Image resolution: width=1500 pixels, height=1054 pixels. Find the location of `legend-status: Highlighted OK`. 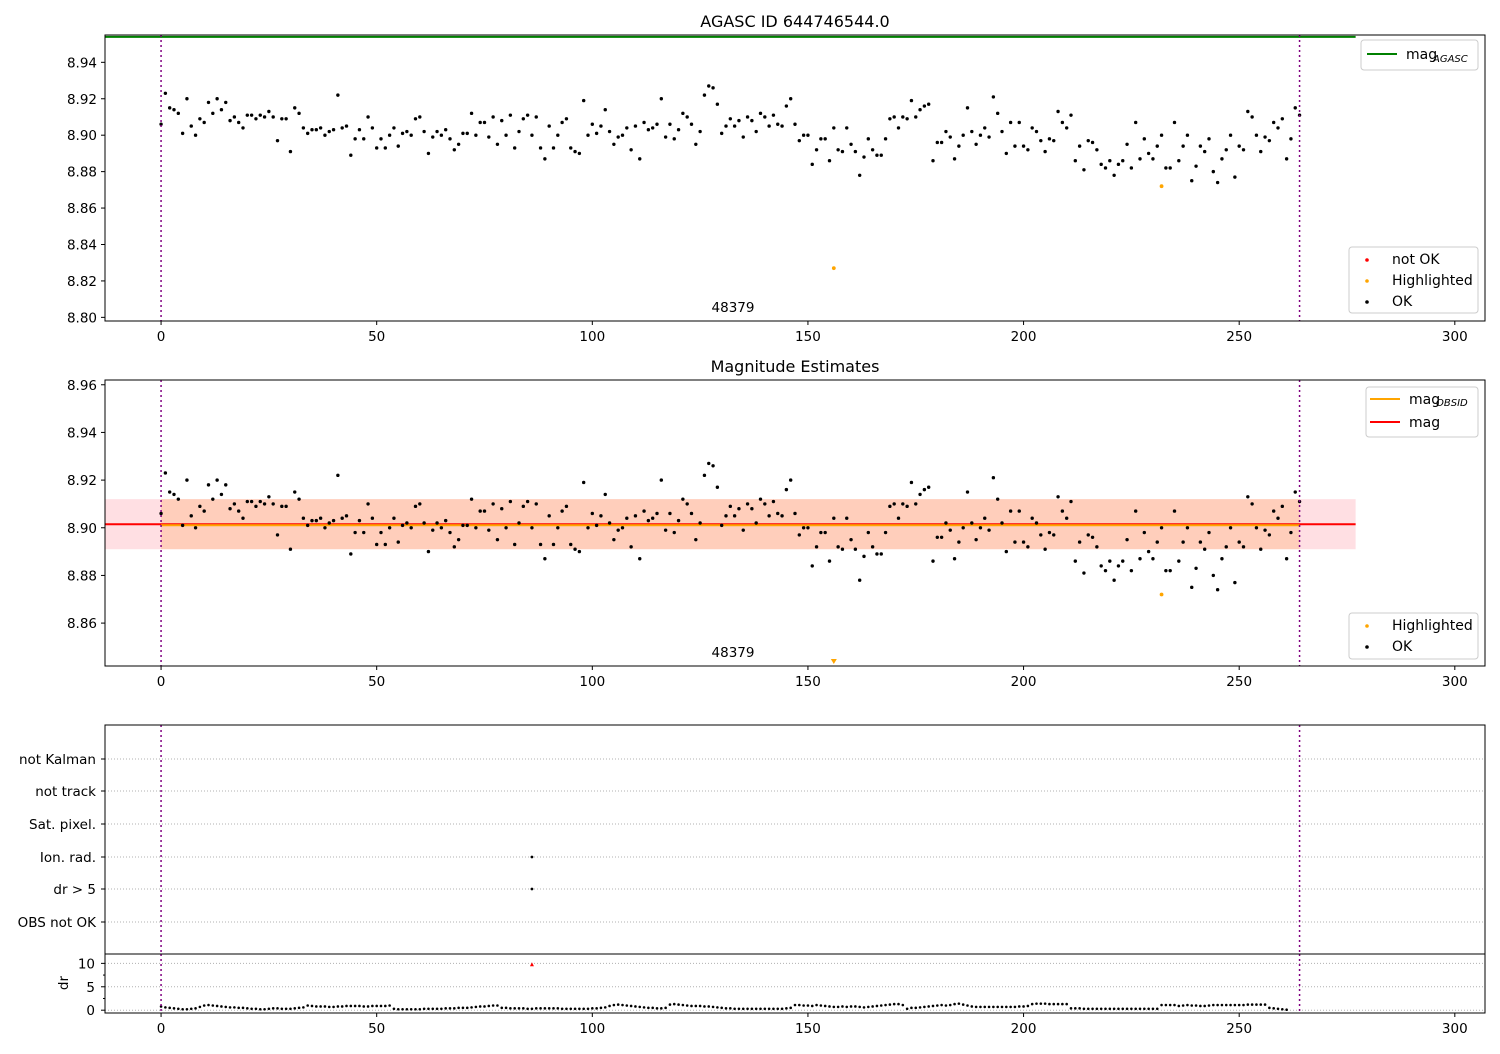

legend-status: Highlighted OK is located at coordinates (1413, 636).